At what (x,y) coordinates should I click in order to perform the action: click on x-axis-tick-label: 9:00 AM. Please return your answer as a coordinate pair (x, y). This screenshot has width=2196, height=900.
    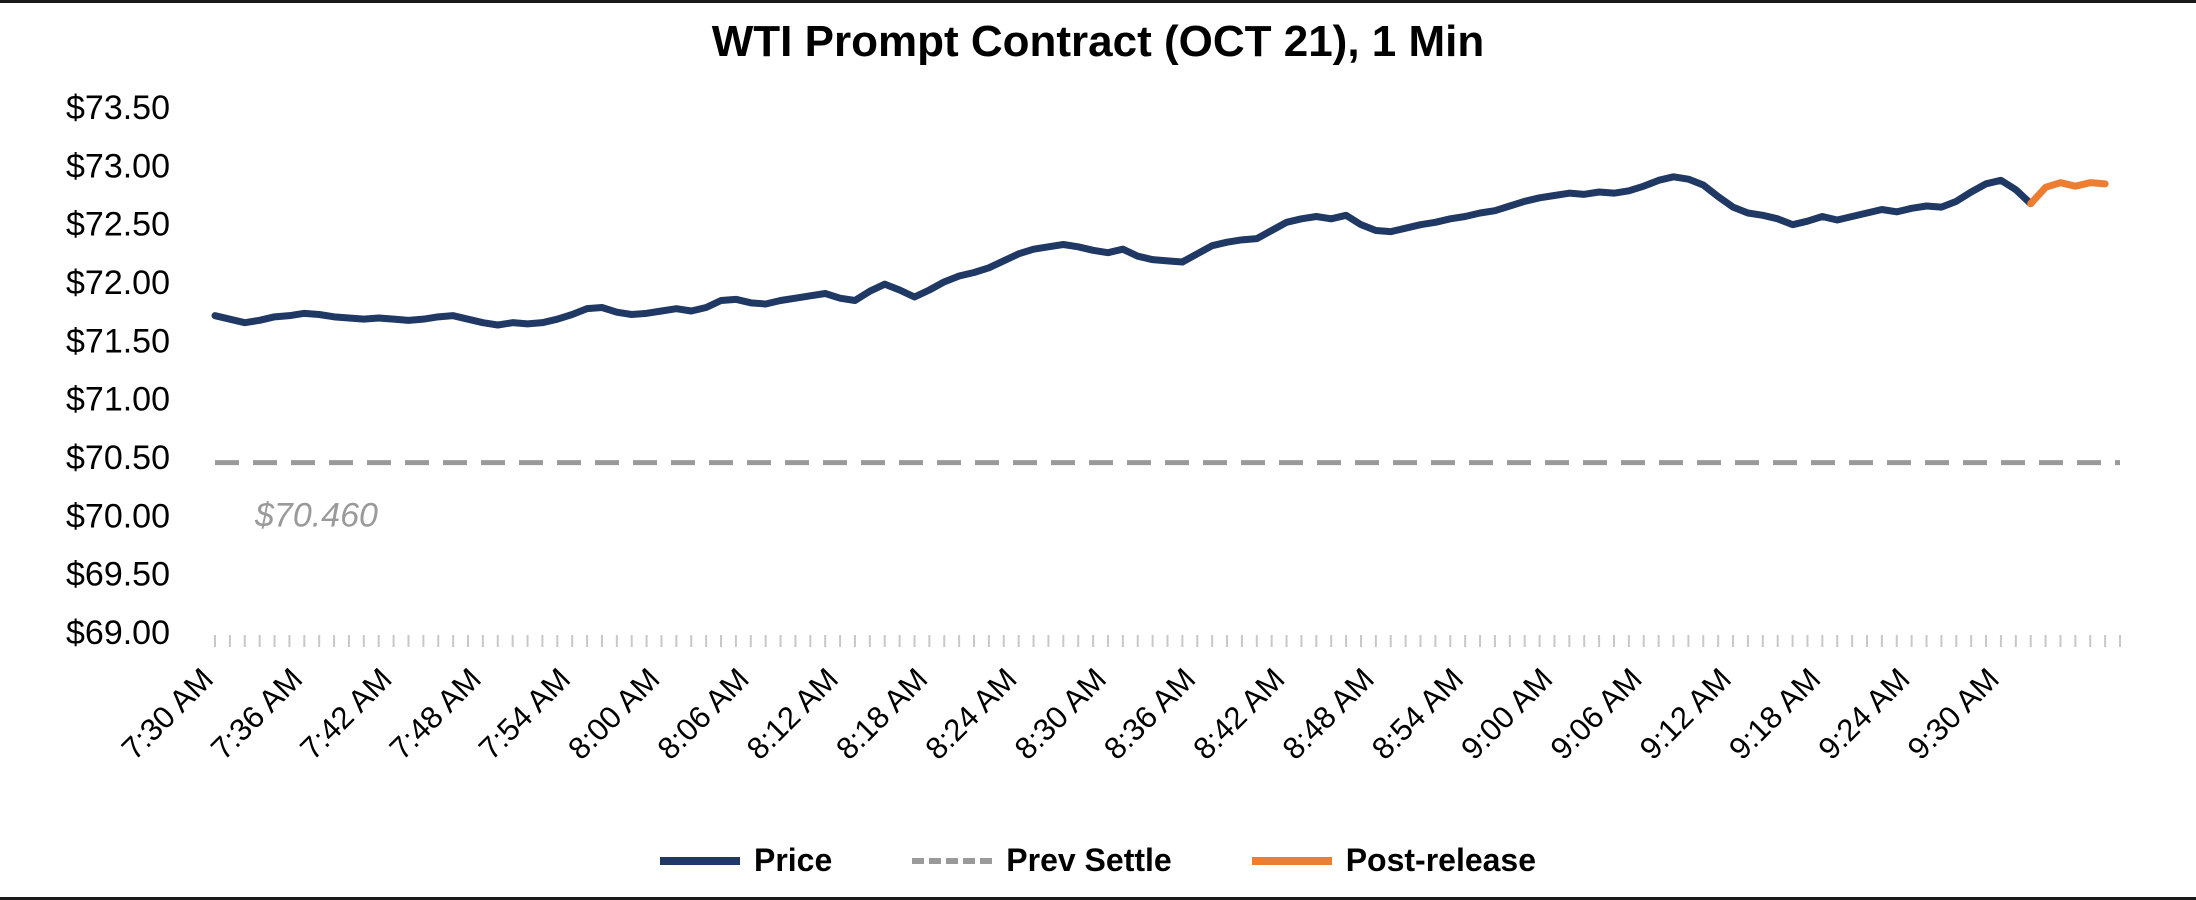
    Looking at the image, I should click on (1506, 713).